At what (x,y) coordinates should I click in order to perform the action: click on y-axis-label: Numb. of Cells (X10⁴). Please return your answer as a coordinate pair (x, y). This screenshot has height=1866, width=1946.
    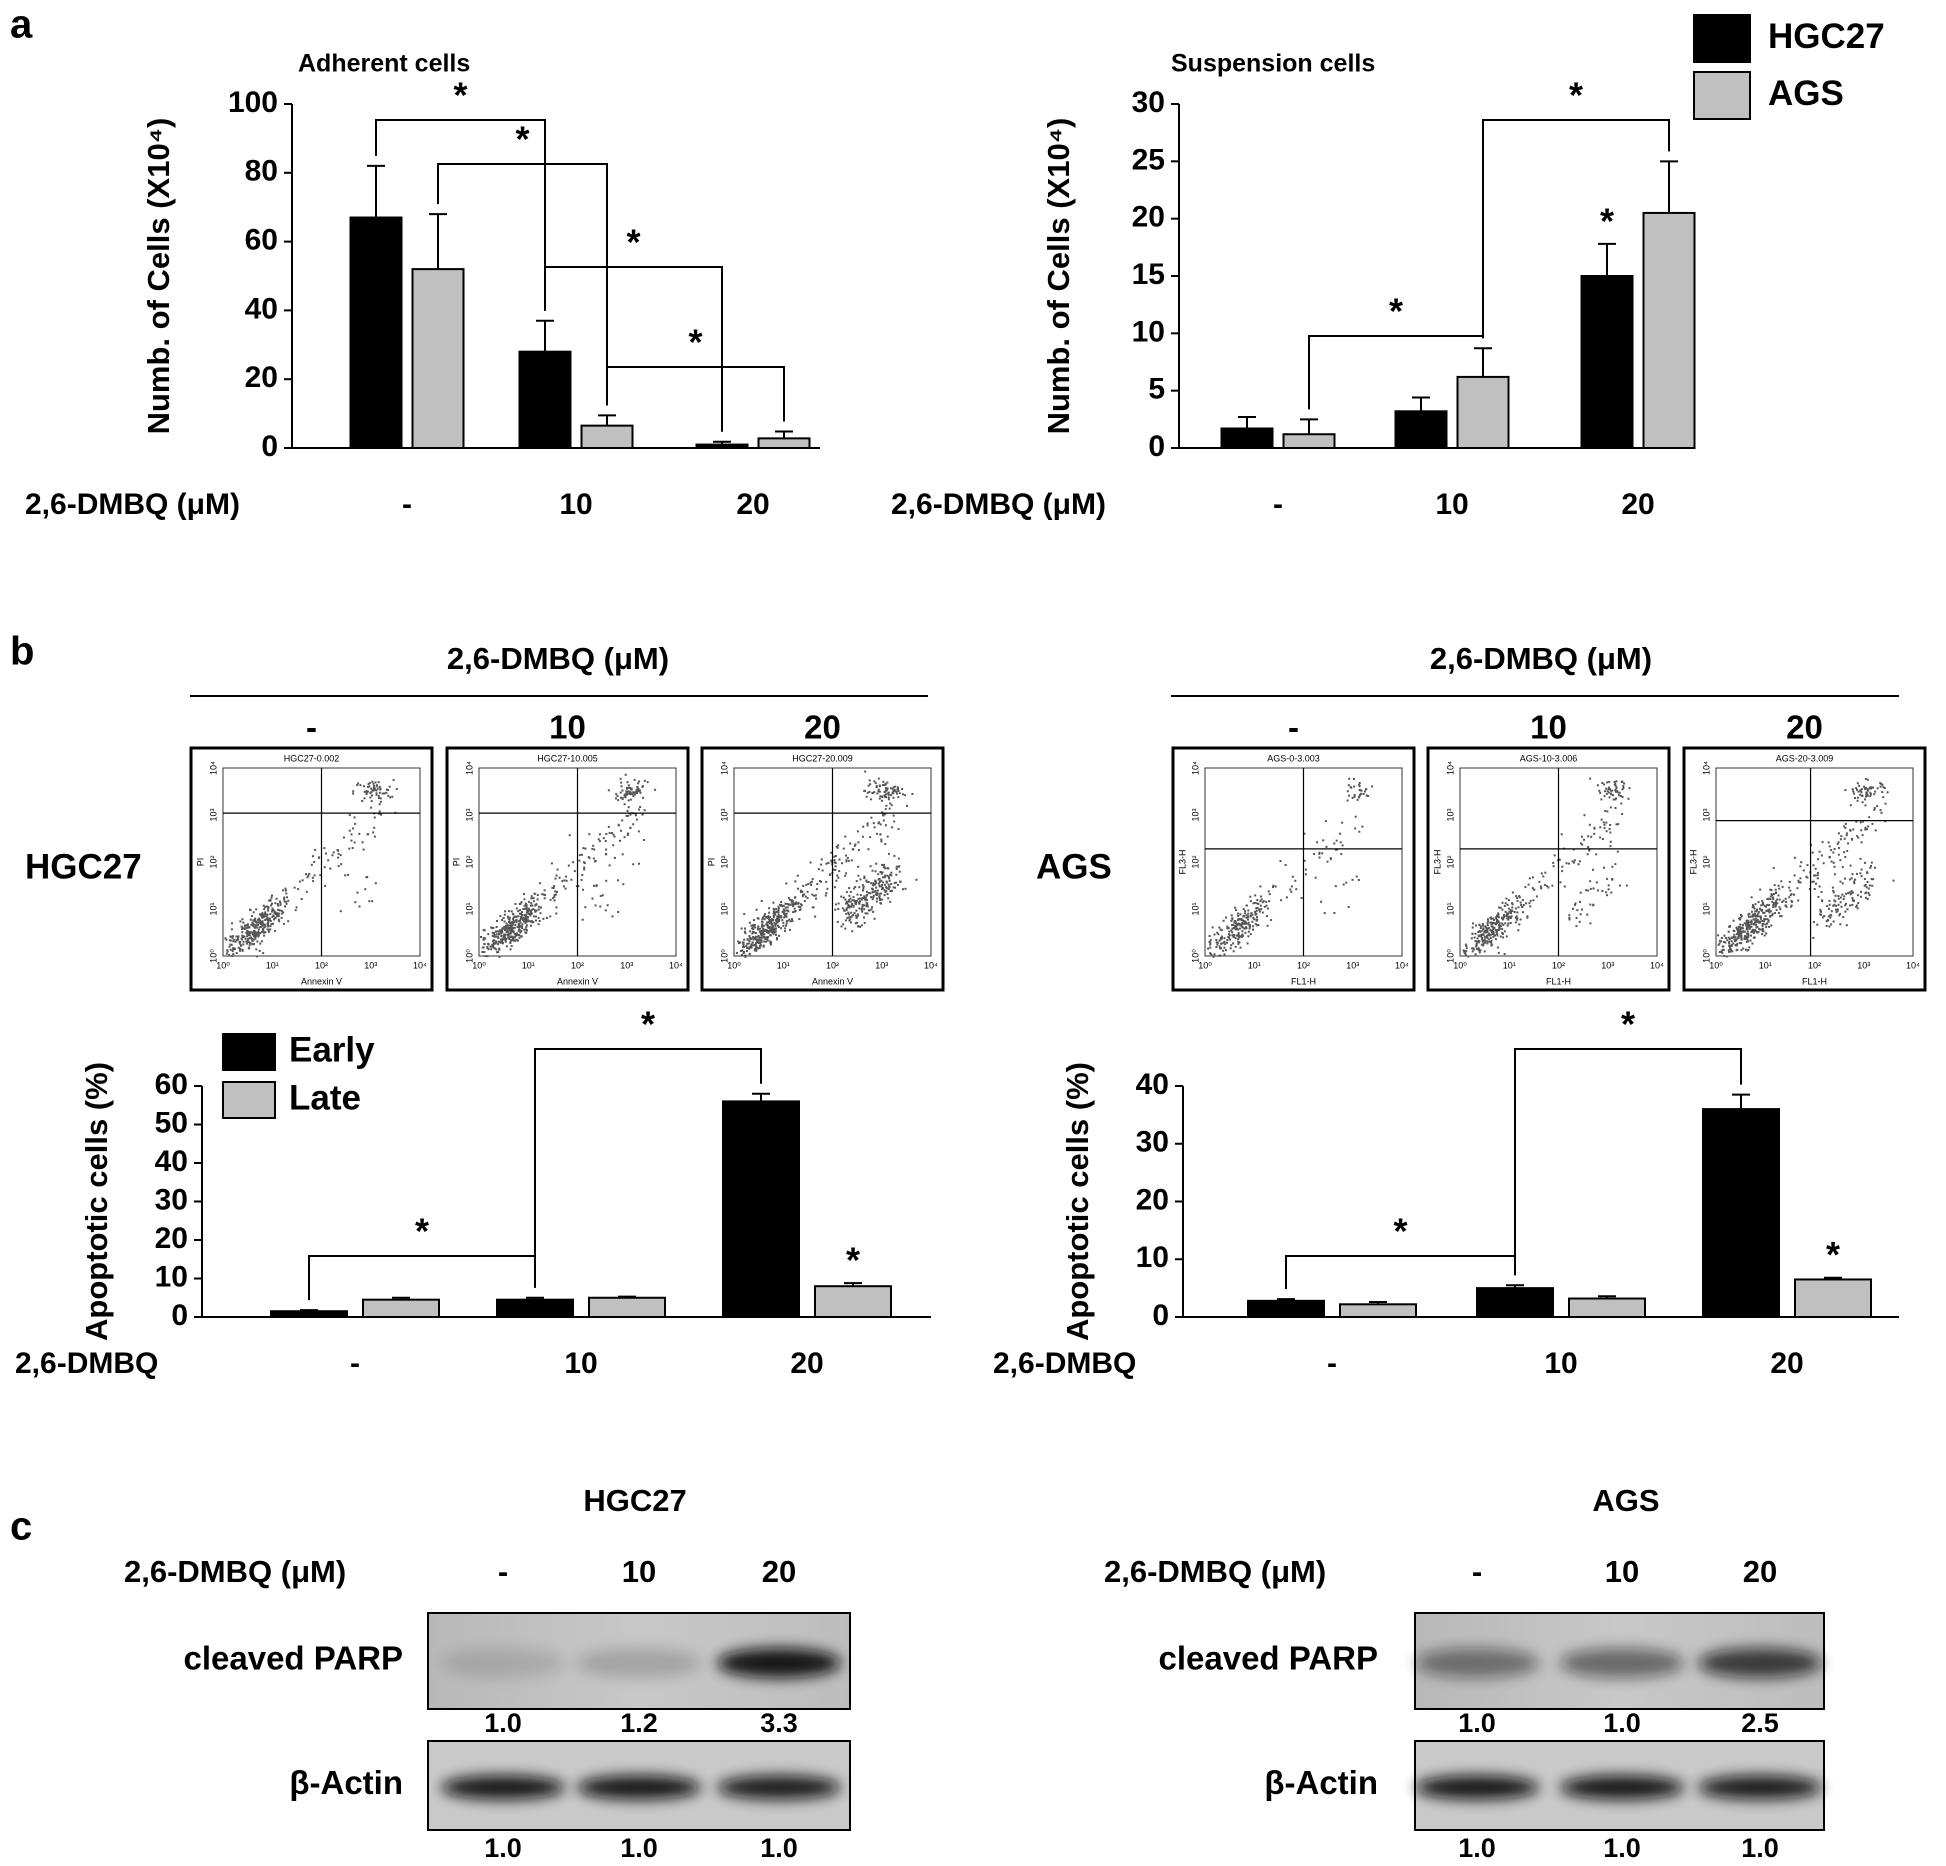
    Looking at the image, I should click on (158, 276).